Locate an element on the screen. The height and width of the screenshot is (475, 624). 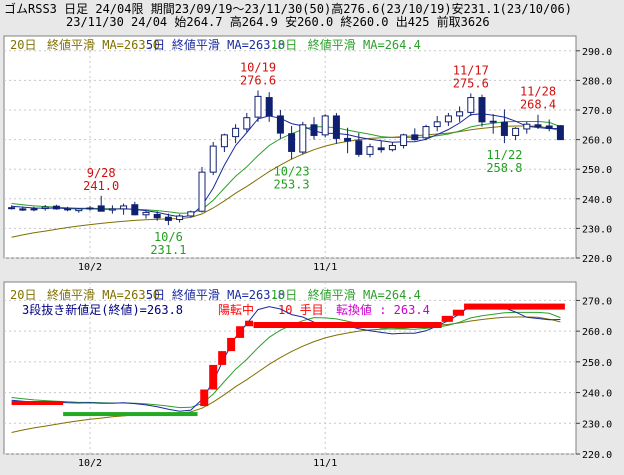
annotation-value: 275.6 is located at coordinates (471, 83).